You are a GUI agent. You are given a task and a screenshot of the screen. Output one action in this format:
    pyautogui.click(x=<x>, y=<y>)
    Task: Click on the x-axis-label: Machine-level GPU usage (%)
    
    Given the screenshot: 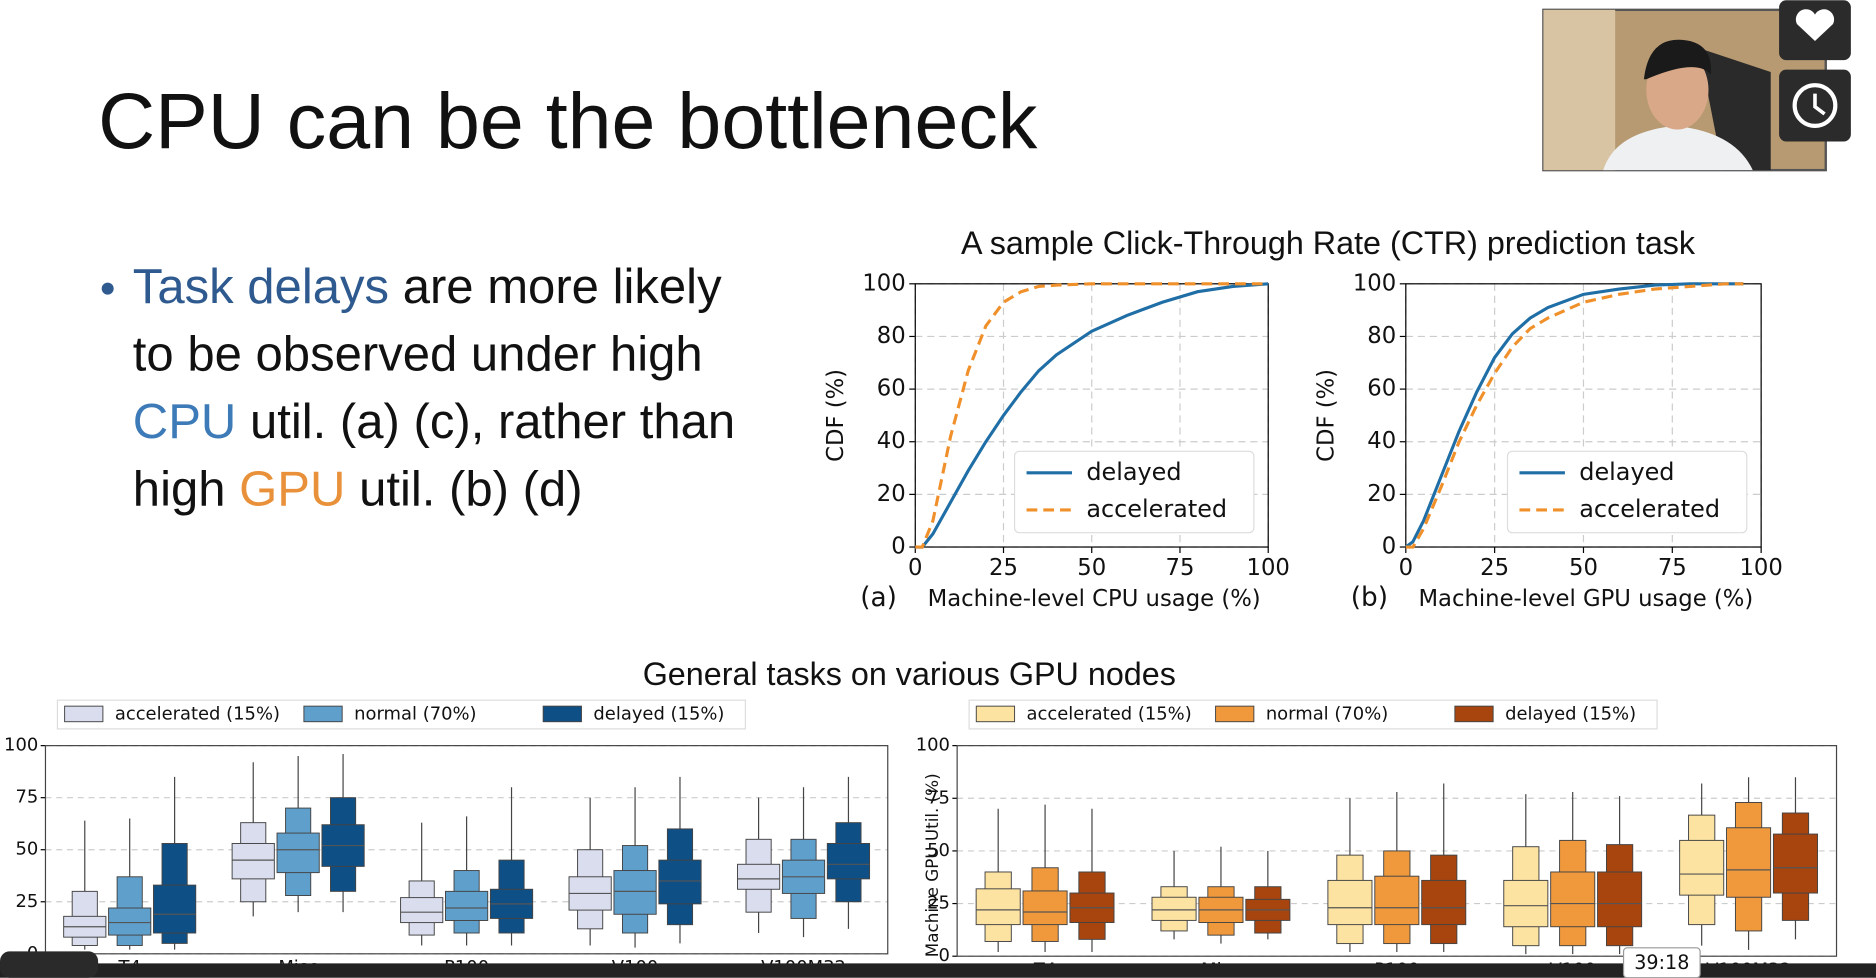 What is the action you would take?
    pyautogui.click(x=1585, y=599)
    